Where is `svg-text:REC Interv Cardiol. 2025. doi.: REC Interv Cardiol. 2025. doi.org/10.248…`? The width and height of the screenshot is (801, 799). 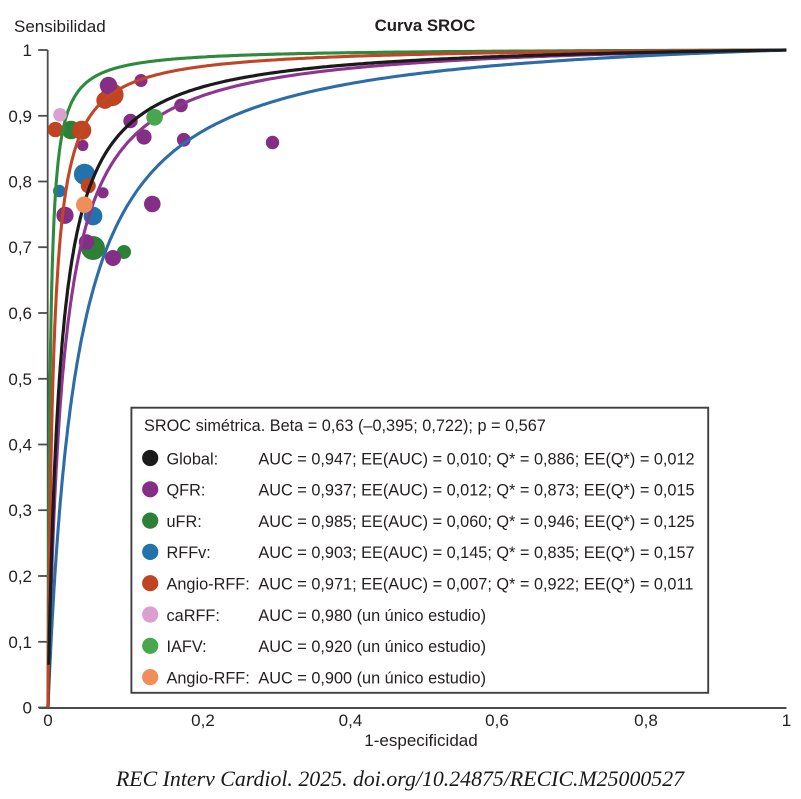
svg-text:REC Interv Cardiol. 2025. doi.: REC Interv Cardiol. 2025. doi.org/10.248… is located at coordinates (400, 779).